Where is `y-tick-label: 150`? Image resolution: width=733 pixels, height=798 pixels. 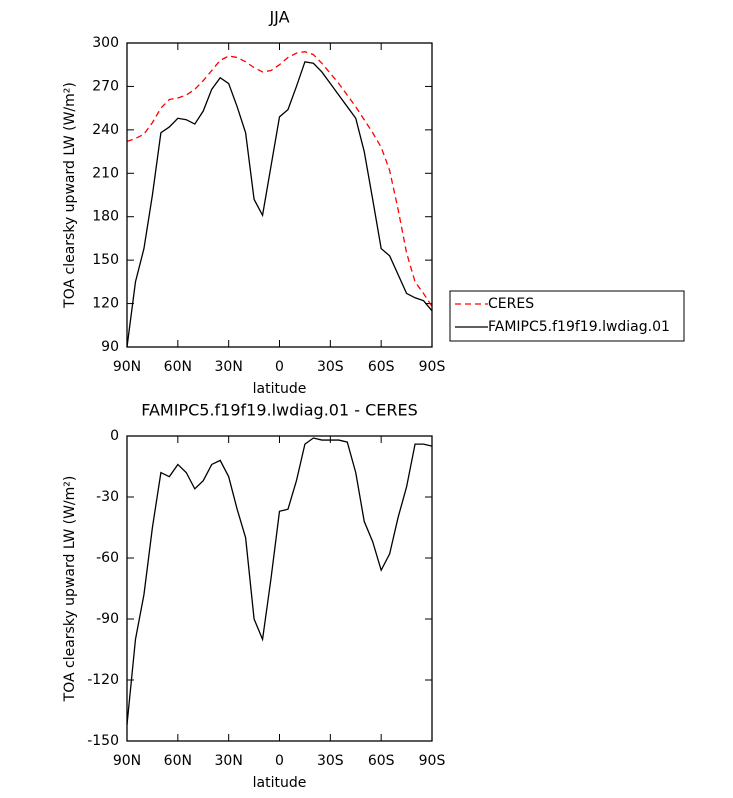 y-tick-label: 150 is located at coordinates (105, 260).